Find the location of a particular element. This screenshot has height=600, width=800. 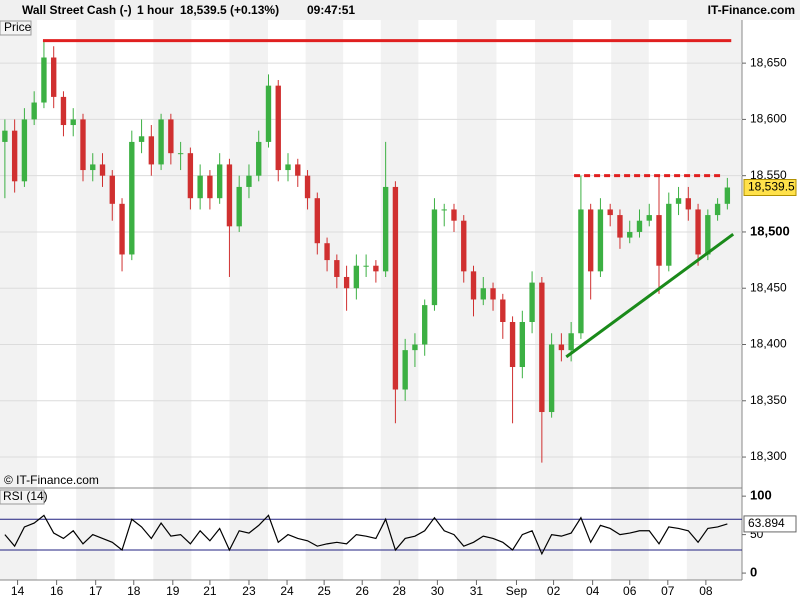

y-tick-label: 18,350 is located at coordinates (768, 400).